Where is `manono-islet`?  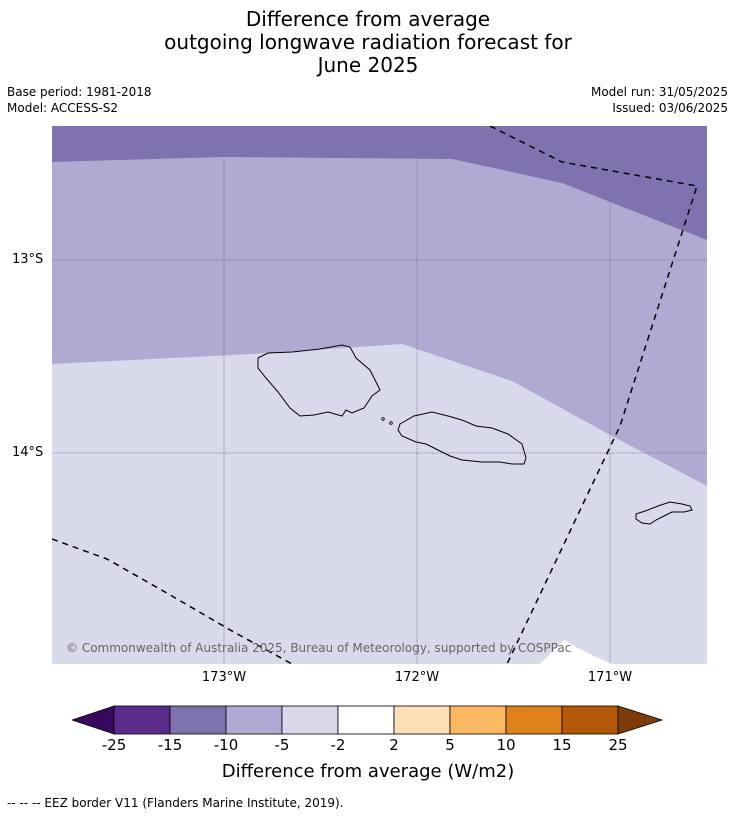
manono-islet is located at coordinates (383, 419).